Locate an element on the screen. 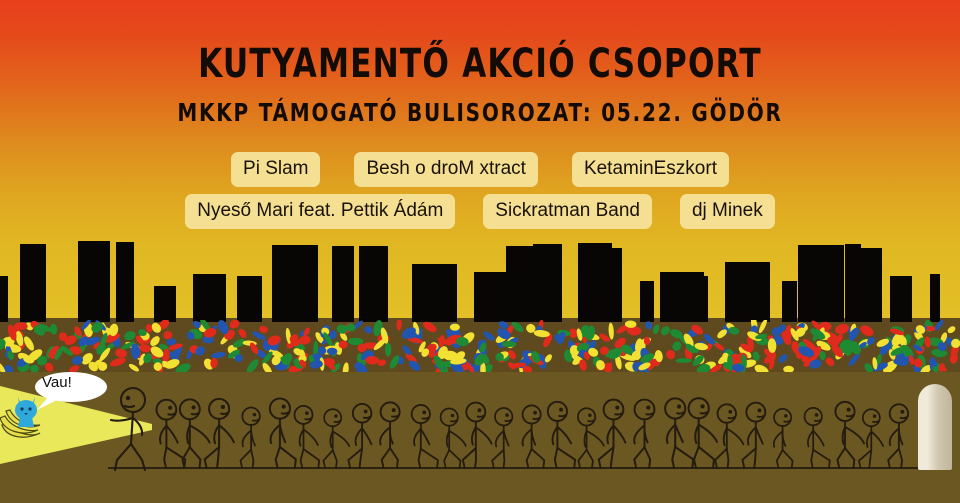 Image resolution: width=960 pixels, height=503 pixels. lineup-tag: Pi Slam is located at coordinates (276, 169).